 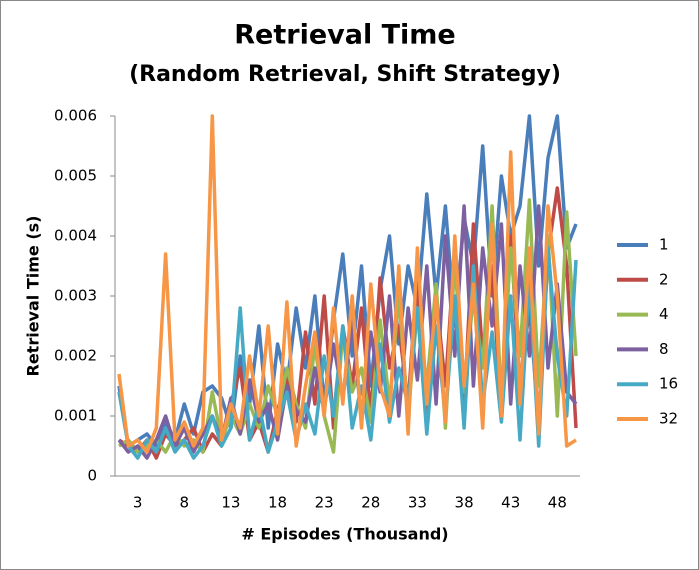 I want to click on legend-label: 2, so click(x=664, y=279).